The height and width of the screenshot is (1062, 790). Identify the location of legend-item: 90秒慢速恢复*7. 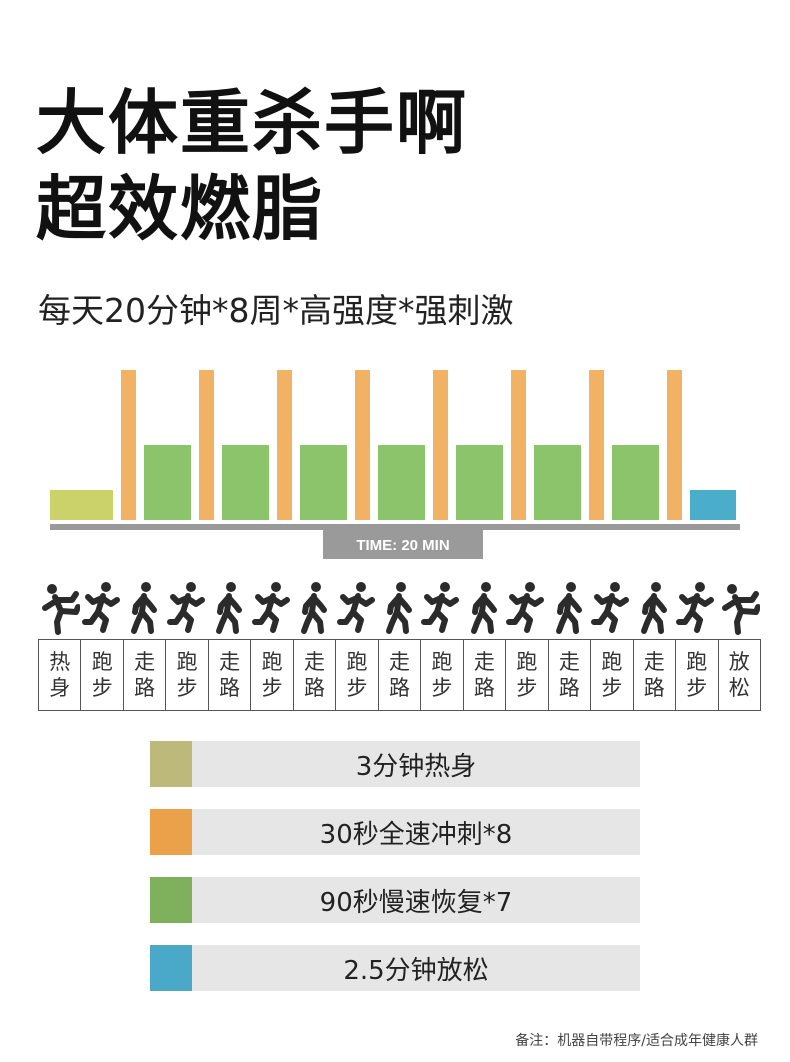
(395, 900).